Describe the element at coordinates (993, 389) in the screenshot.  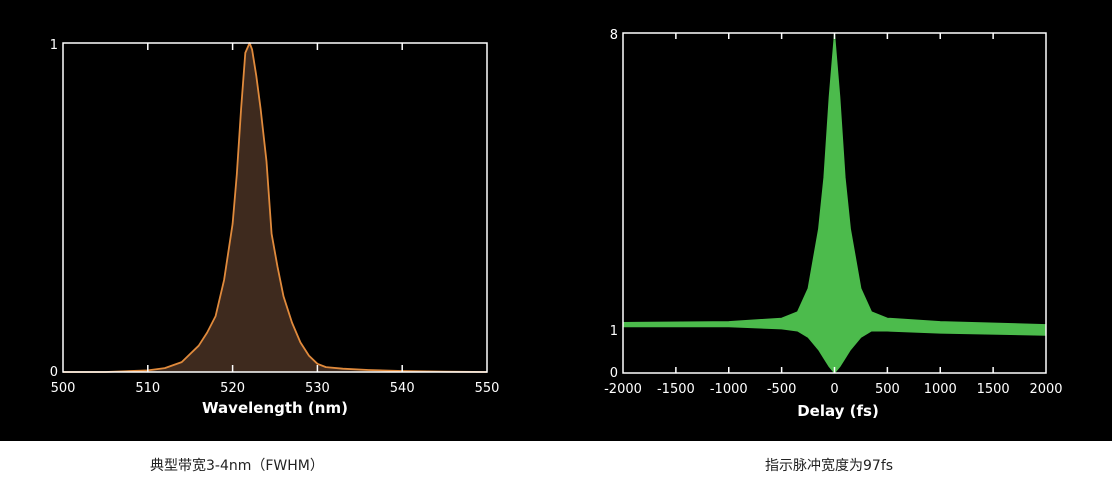
I see `x-tick-label: 1500` at that location.